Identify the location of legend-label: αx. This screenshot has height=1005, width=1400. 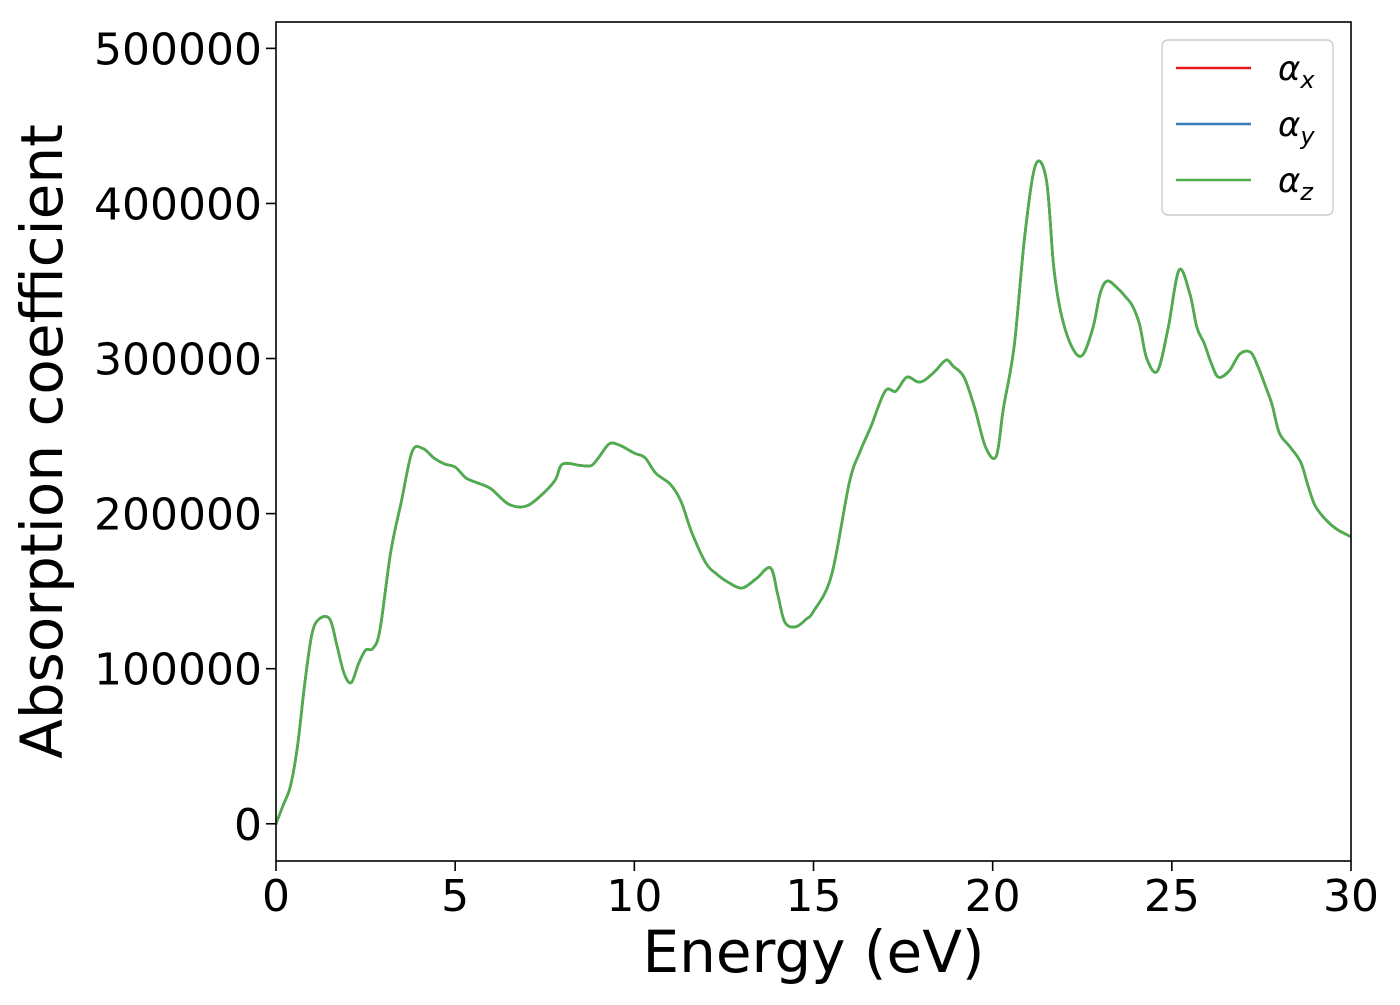
(1296, 71).